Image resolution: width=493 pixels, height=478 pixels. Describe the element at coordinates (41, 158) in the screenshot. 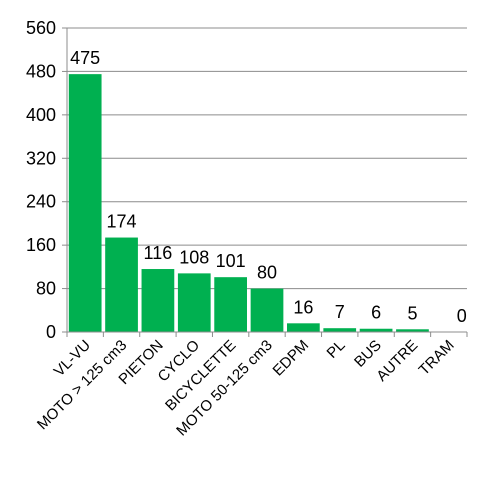

I see `y-tick-label: 320` at that location.